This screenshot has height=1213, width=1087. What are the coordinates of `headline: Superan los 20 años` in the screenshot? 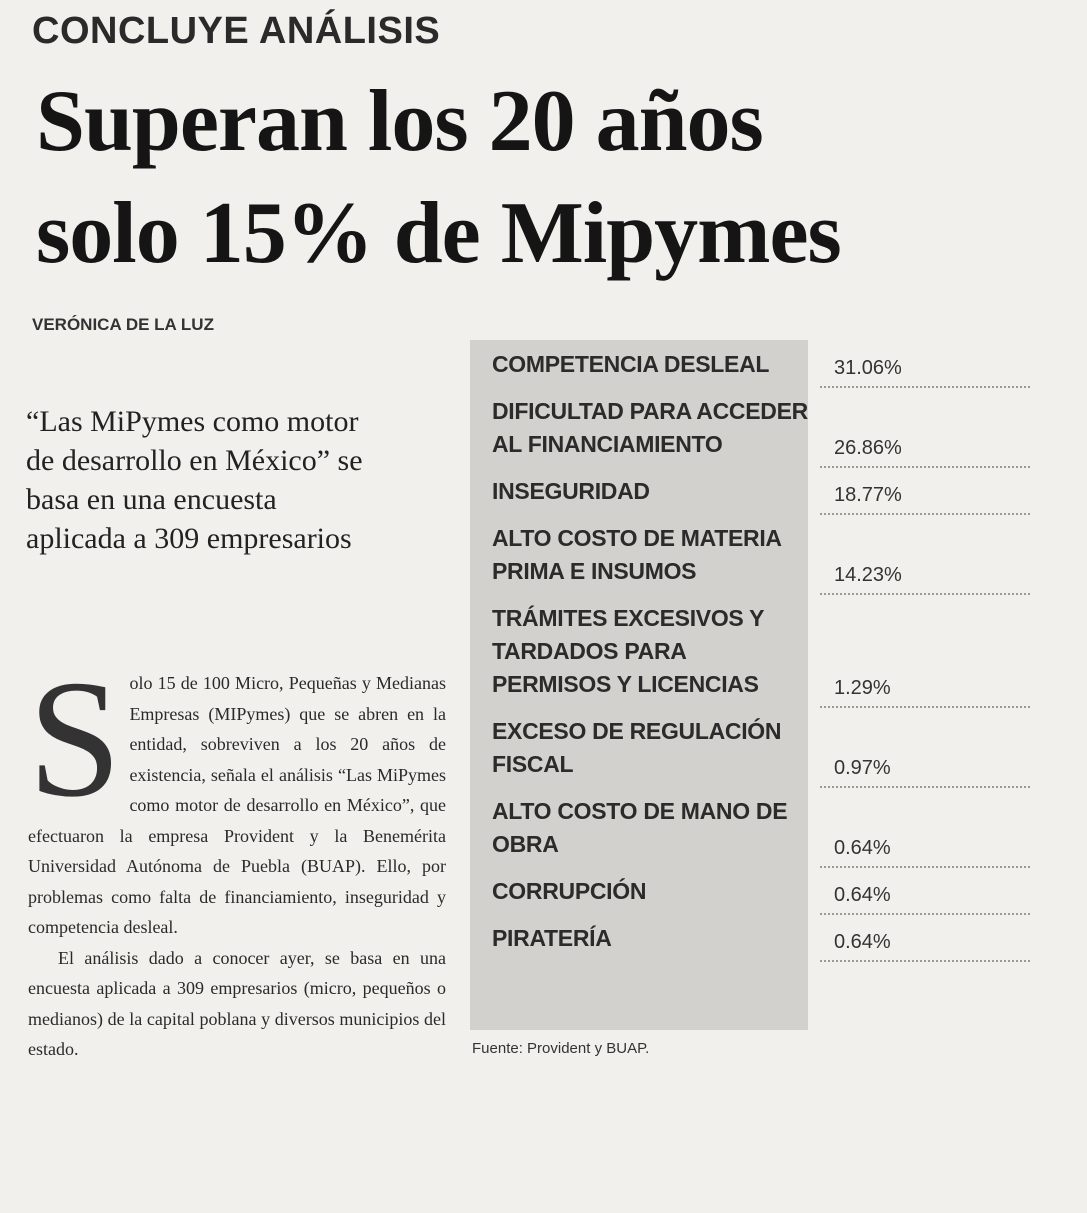 It's located at (400, 121).